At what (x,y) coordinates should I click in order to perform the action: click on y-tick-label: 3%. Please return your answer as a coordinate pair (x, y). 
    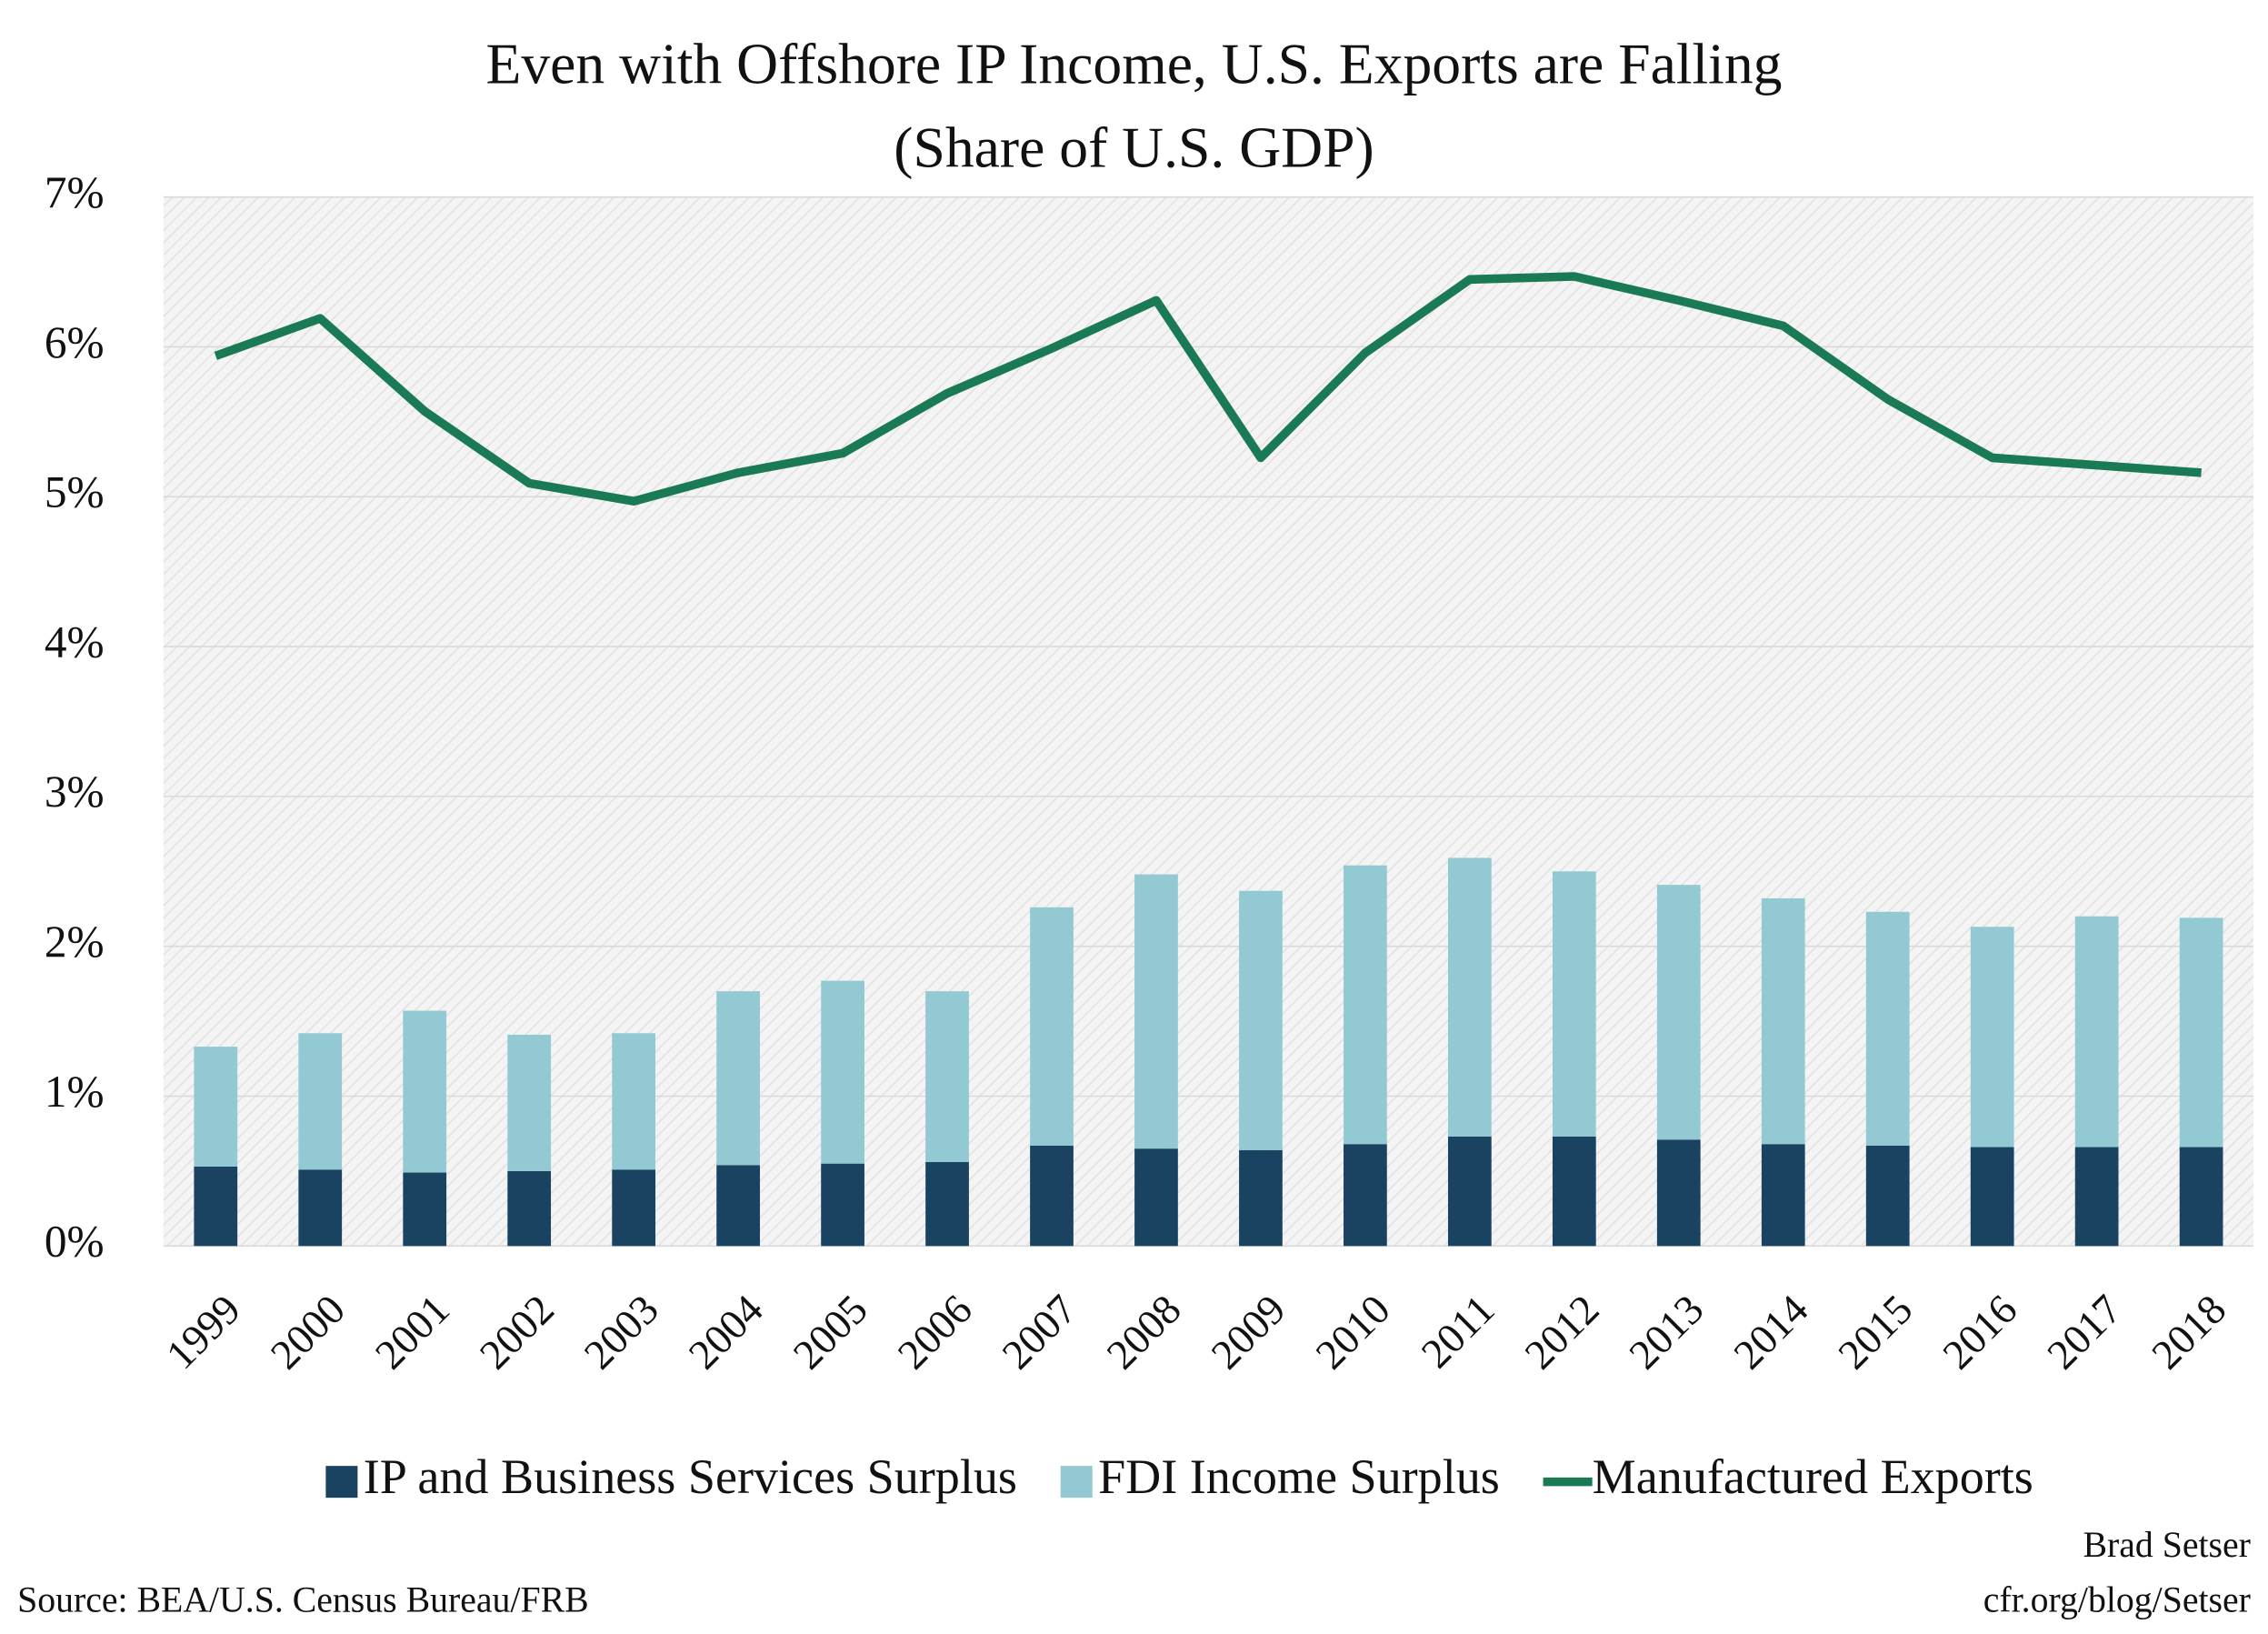
    Looking at the image, I should click on (75, 792).